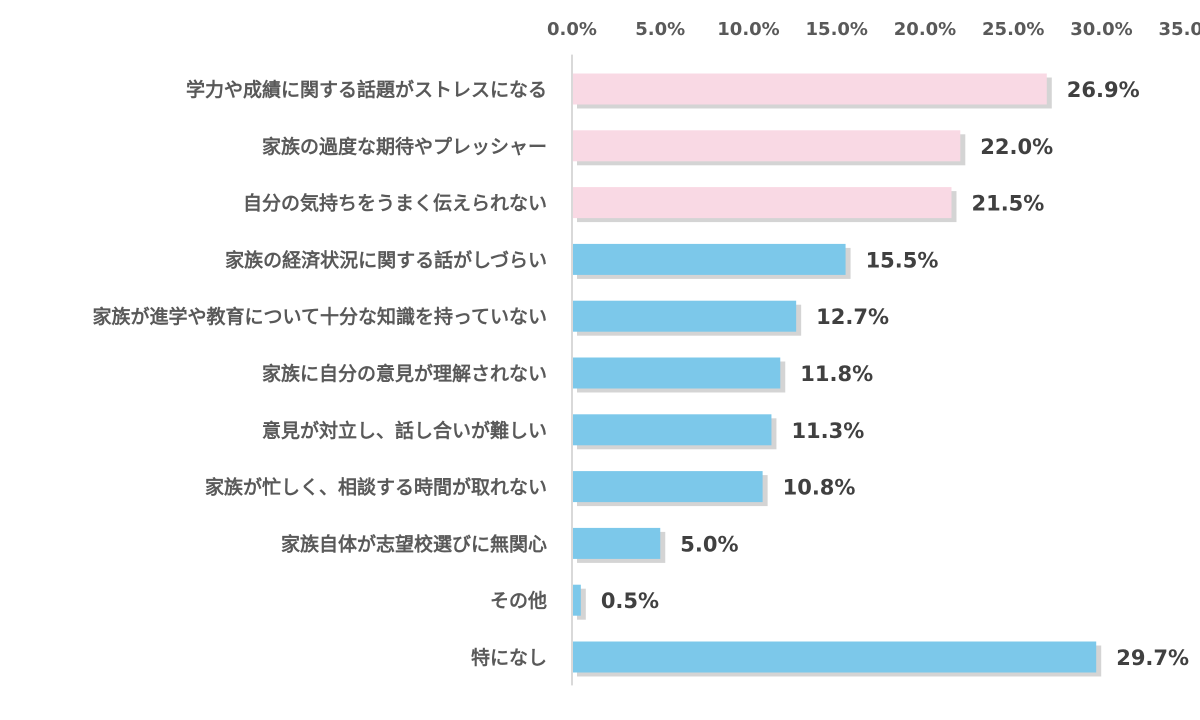  Describe the element at coordinates (320, 316) in the screenshot. I see `category-label: 家族が進学や教育について十分な知識を持っていない` at that location.